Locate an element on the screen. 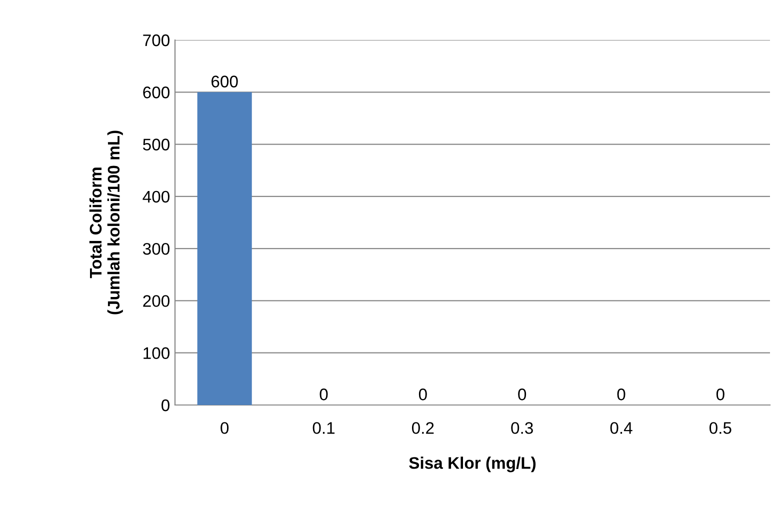 Image resolution: width=779 pixels, height=516 pixels. y-tick-label: 600 is located at coordinates (156, 92).